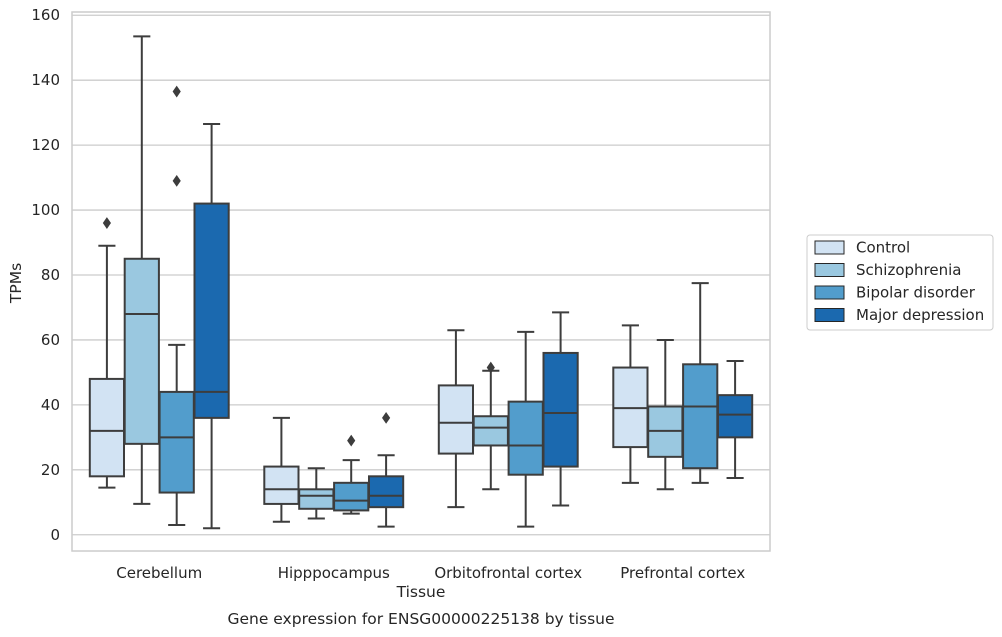 The height and width of the screenshot is (637, 1002). Describe the element at coordinates (908, 270) in the screenshot. I see `legend-label: Schizophrenia` at that location.